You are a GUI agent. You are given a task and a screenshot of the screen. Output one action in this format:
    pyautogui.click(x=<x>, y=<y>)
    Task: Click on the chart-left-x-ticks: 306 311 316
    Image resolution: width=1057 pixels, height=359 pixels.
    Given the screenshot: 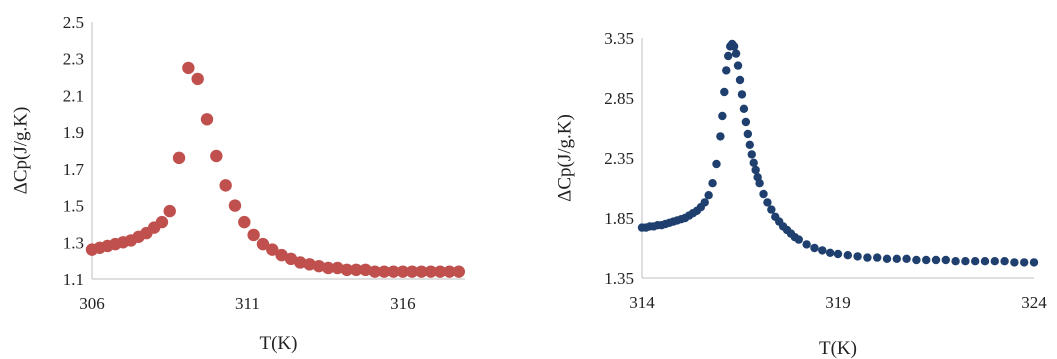 What is the action you would take?
    pyautogui.click(x=247, y=303)
    